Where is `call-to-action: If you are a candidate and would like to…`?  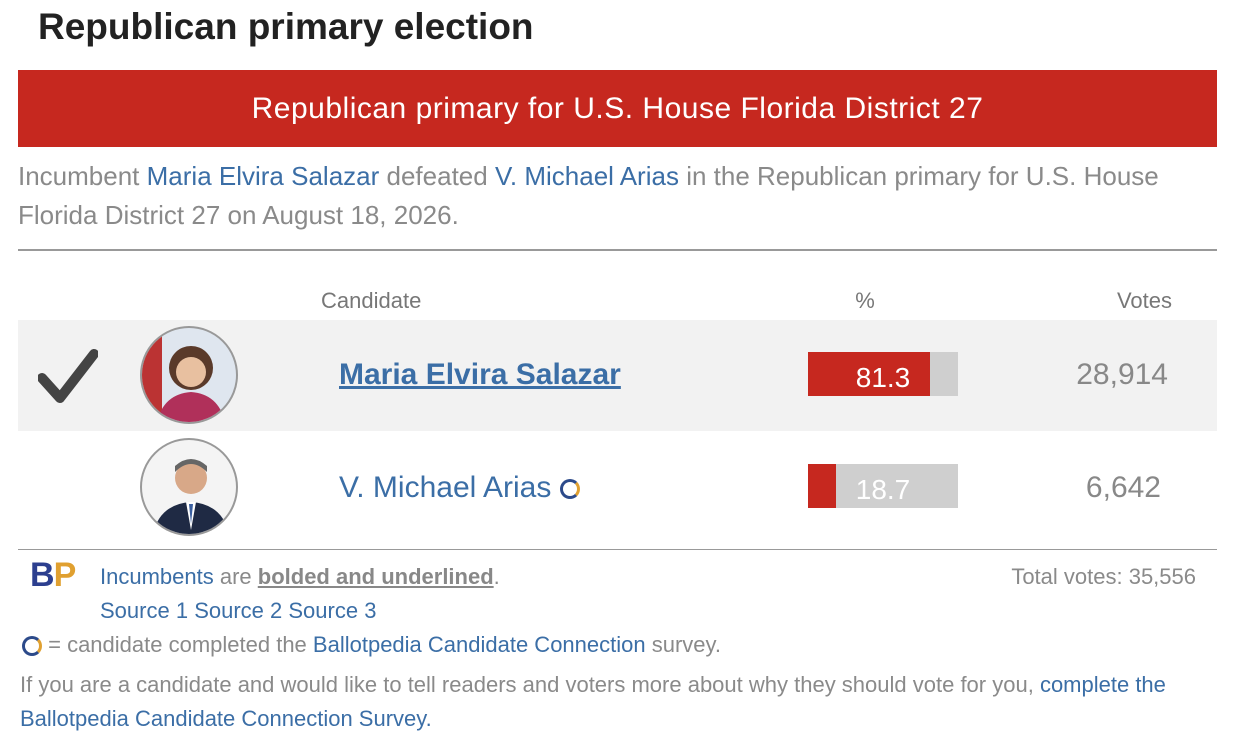 call-to-action: If you are a candidate and would like to… is located at coordinates (620, 702).